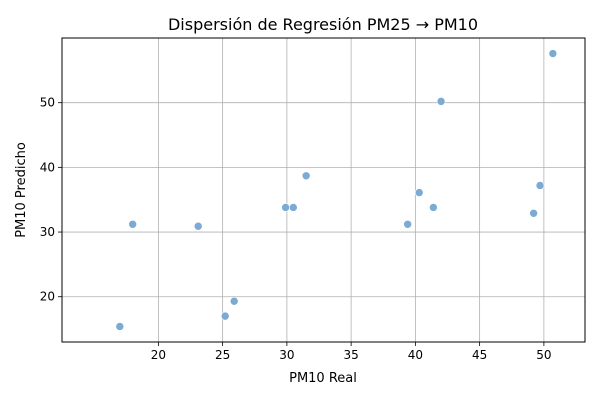 This screenshot has width=600, height=404. Describe the element at coordinates (415, 355) in the screenshot. I see `x-tick-label: 40` at that location.